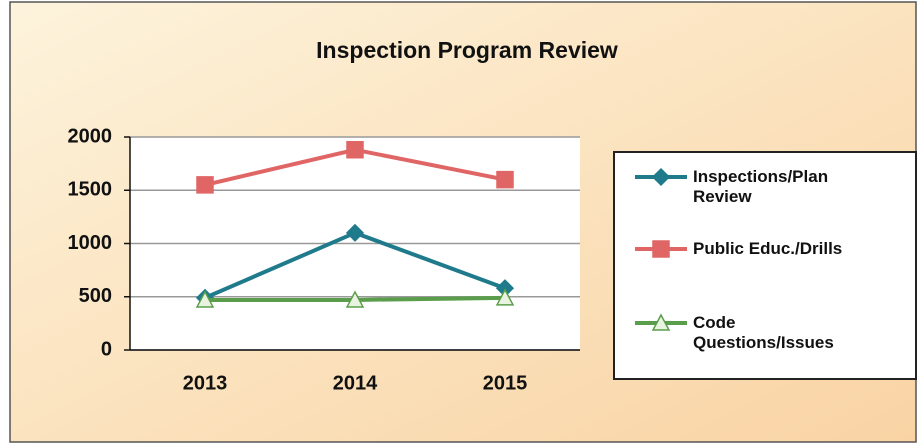 This screenshot has height=445, width=924. Describe the element at coordinates (505, 383) in the screenshot. I see `x-tick-label: 2015` at that location.